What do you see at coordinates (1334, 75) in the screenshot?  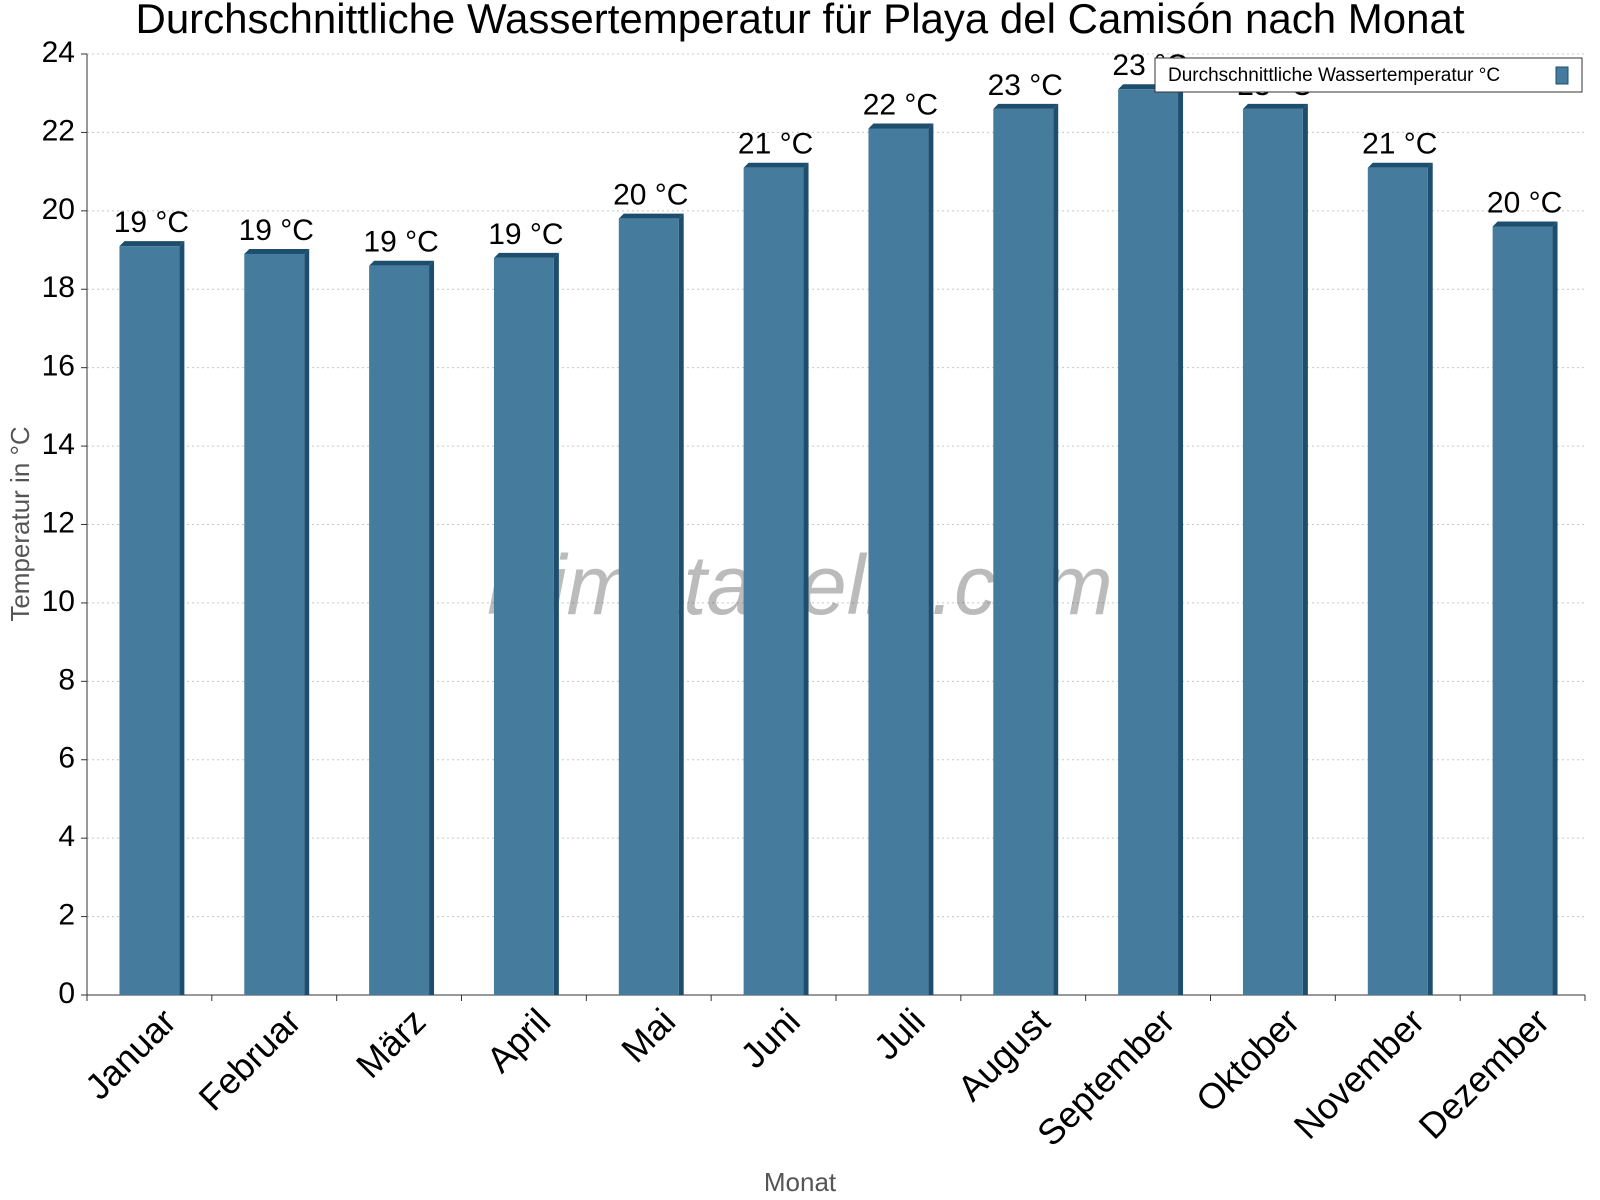 I see `legend-label: Durchschnittliche Wassertemperatur °C` at bounding box center [1334, 75].